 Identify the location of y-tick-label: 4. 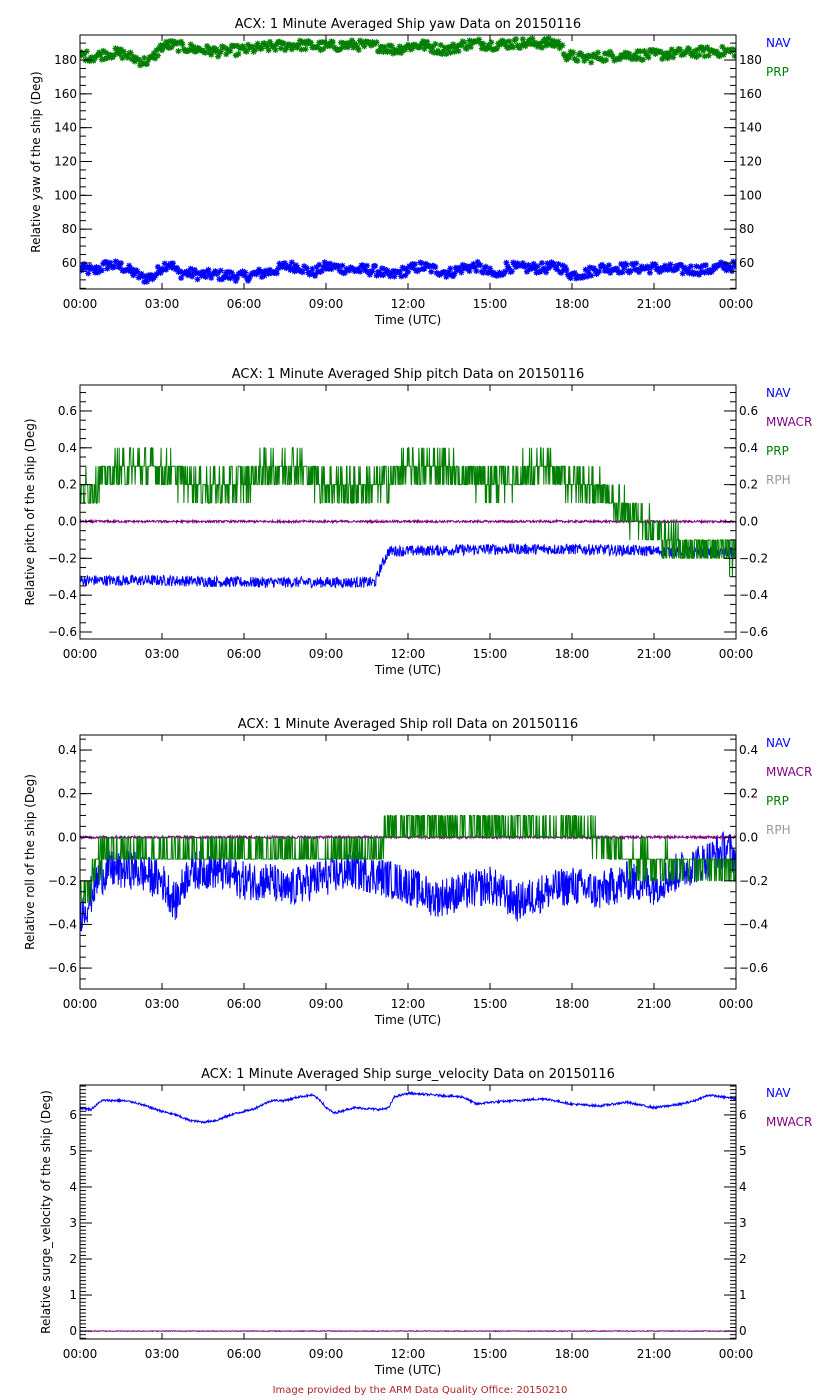
(73, 1187).